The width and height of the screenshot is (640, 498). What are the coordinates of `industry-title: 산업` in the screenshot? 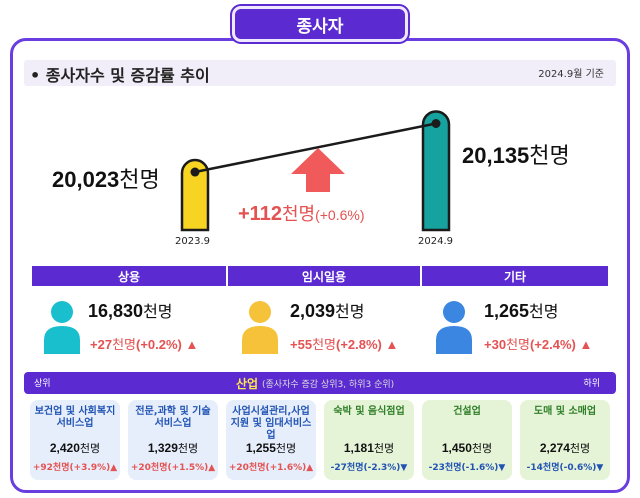 It's located at (247, 384).